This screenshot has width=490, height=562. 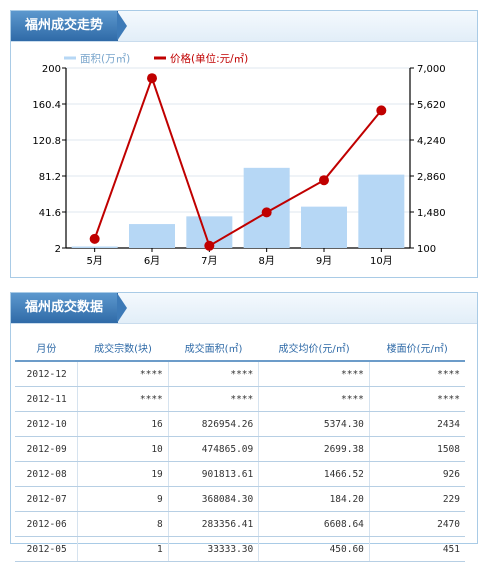 I want to click on table-cell: 10, so click(x=123, y=449).